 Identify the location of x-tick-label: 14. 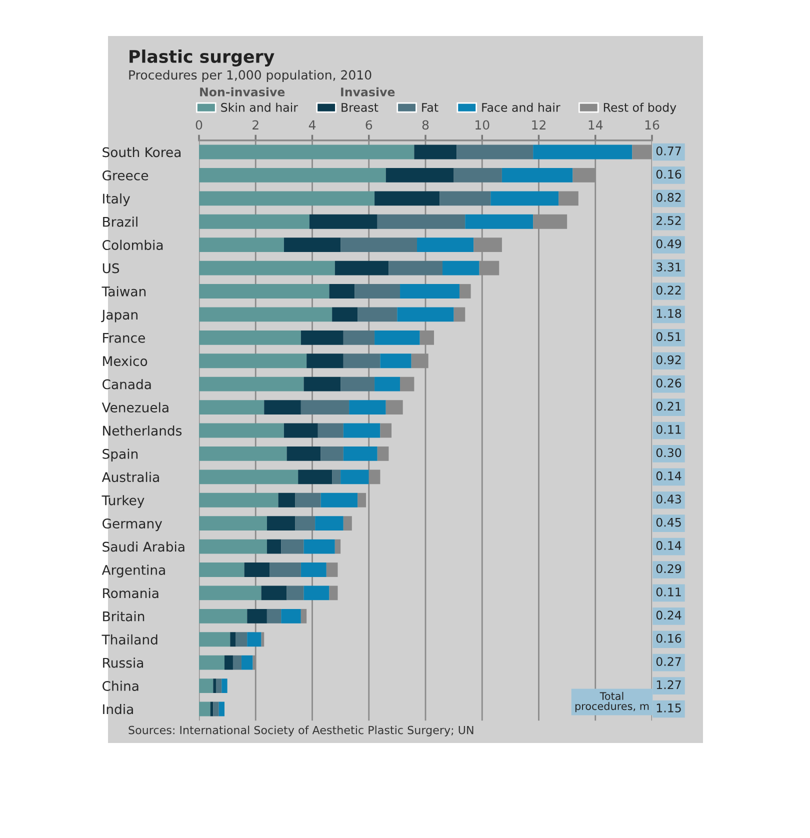
(595, 125).